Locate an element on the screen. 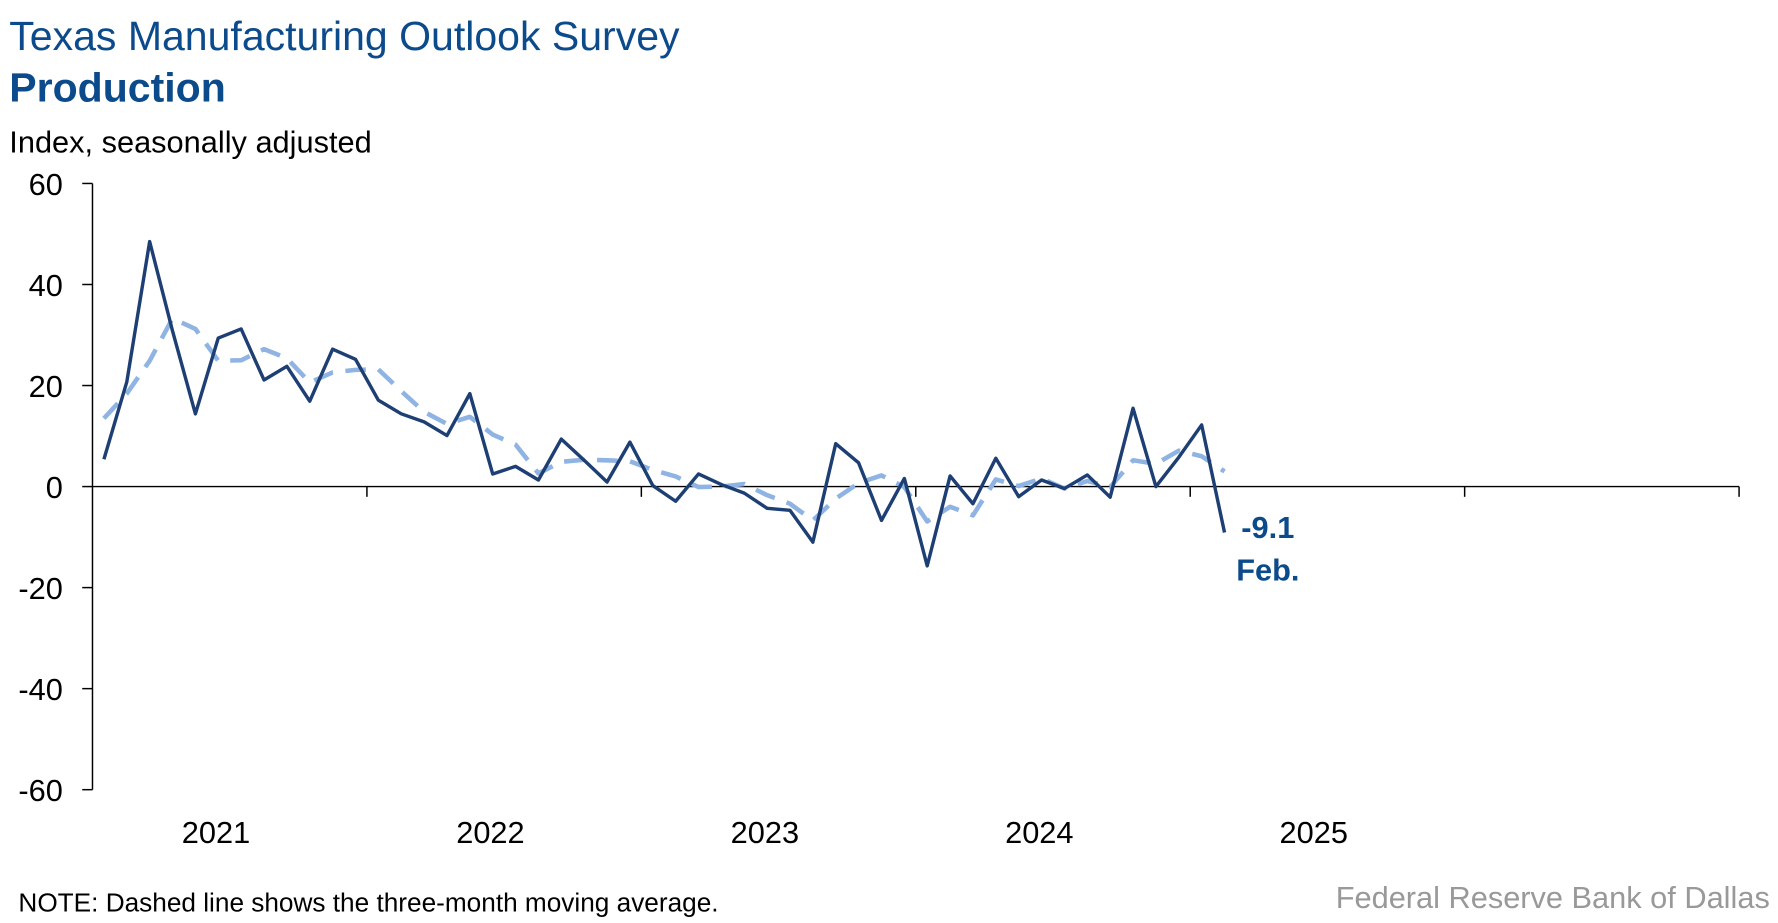  x-tick-label: 2025 is located at coordinates (1314, 832).